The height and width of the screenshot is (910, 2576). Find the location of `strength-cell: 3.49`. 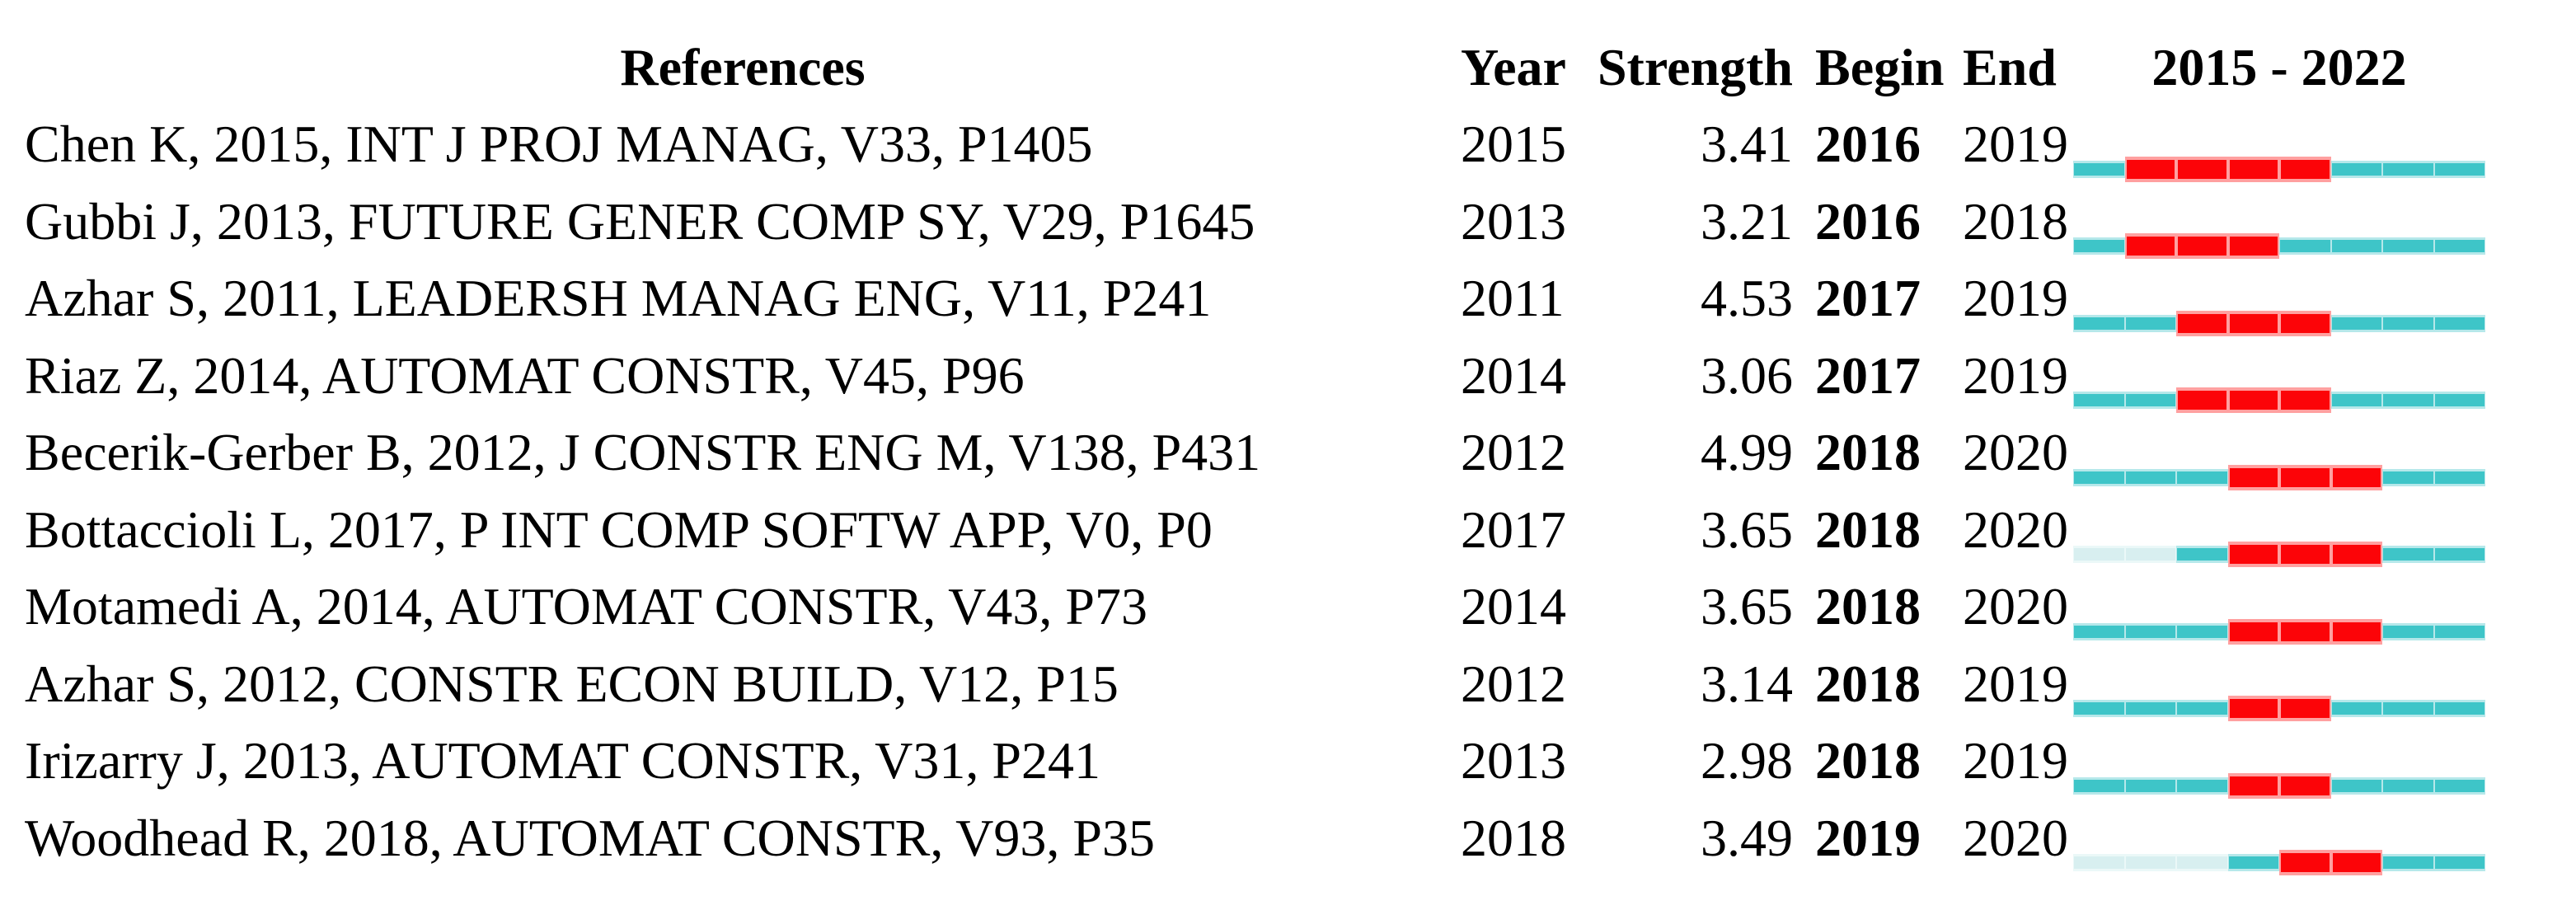

strength-cell: 3.49 is located at coordinates (1747, 837).